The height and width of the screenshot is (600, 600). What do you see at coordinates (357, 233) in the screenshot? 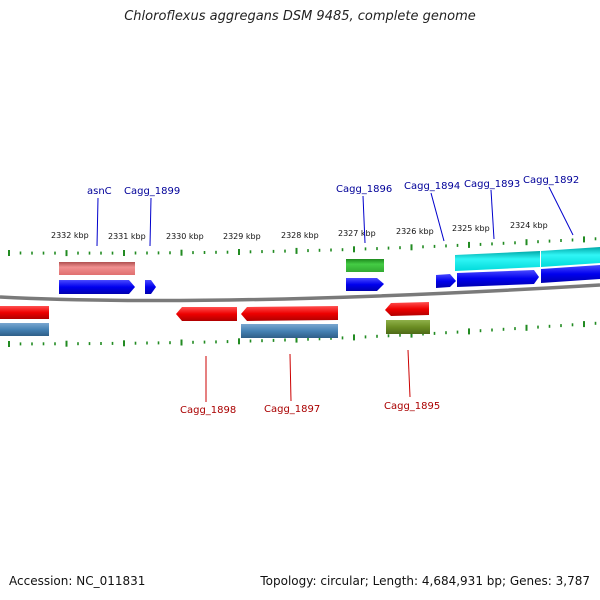
I see `tick-label-2327: 2327 kbp` at bounding box center [357, 233].